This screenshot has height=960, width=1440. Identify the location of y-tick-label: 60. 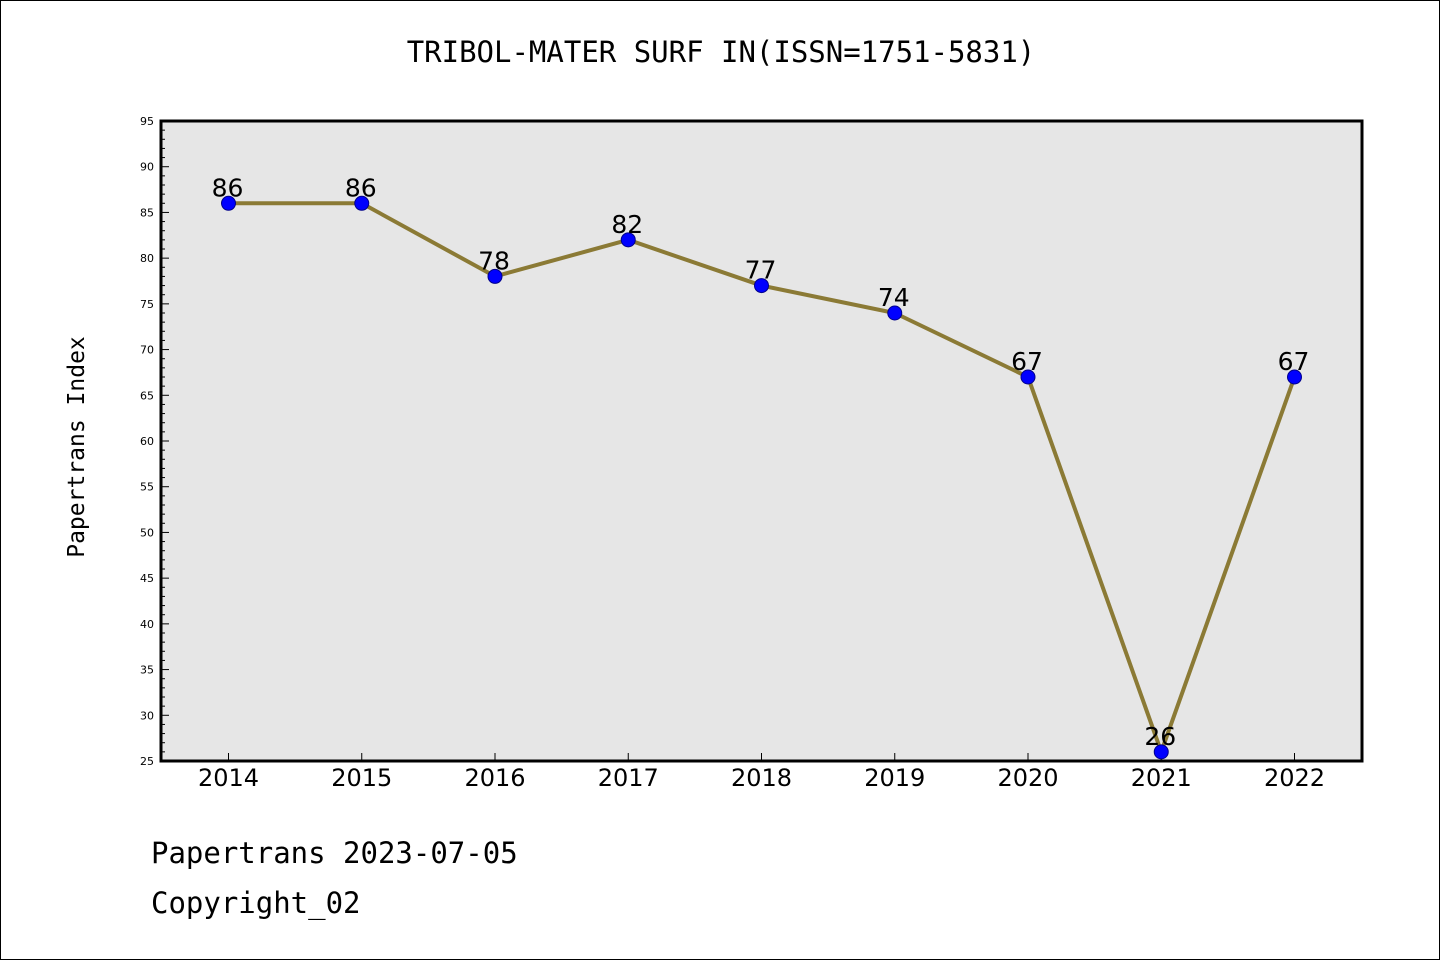
(147, 441).